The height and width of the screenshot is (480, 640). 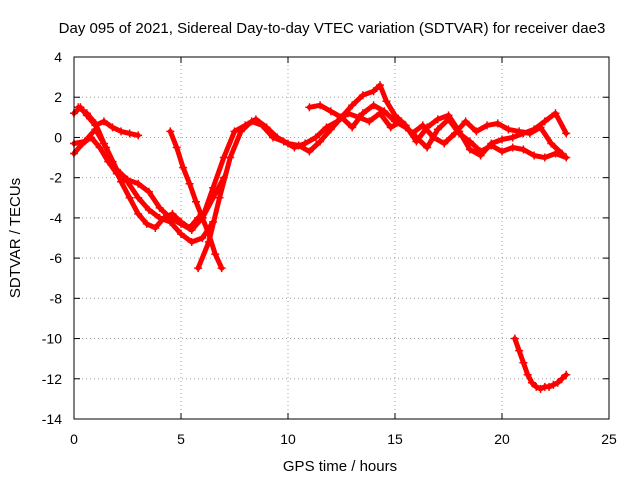 What do you see at coordinates (502, 439) in the screenshot?
I see `x-tick-label: 20` at bounding box center [502, 439].